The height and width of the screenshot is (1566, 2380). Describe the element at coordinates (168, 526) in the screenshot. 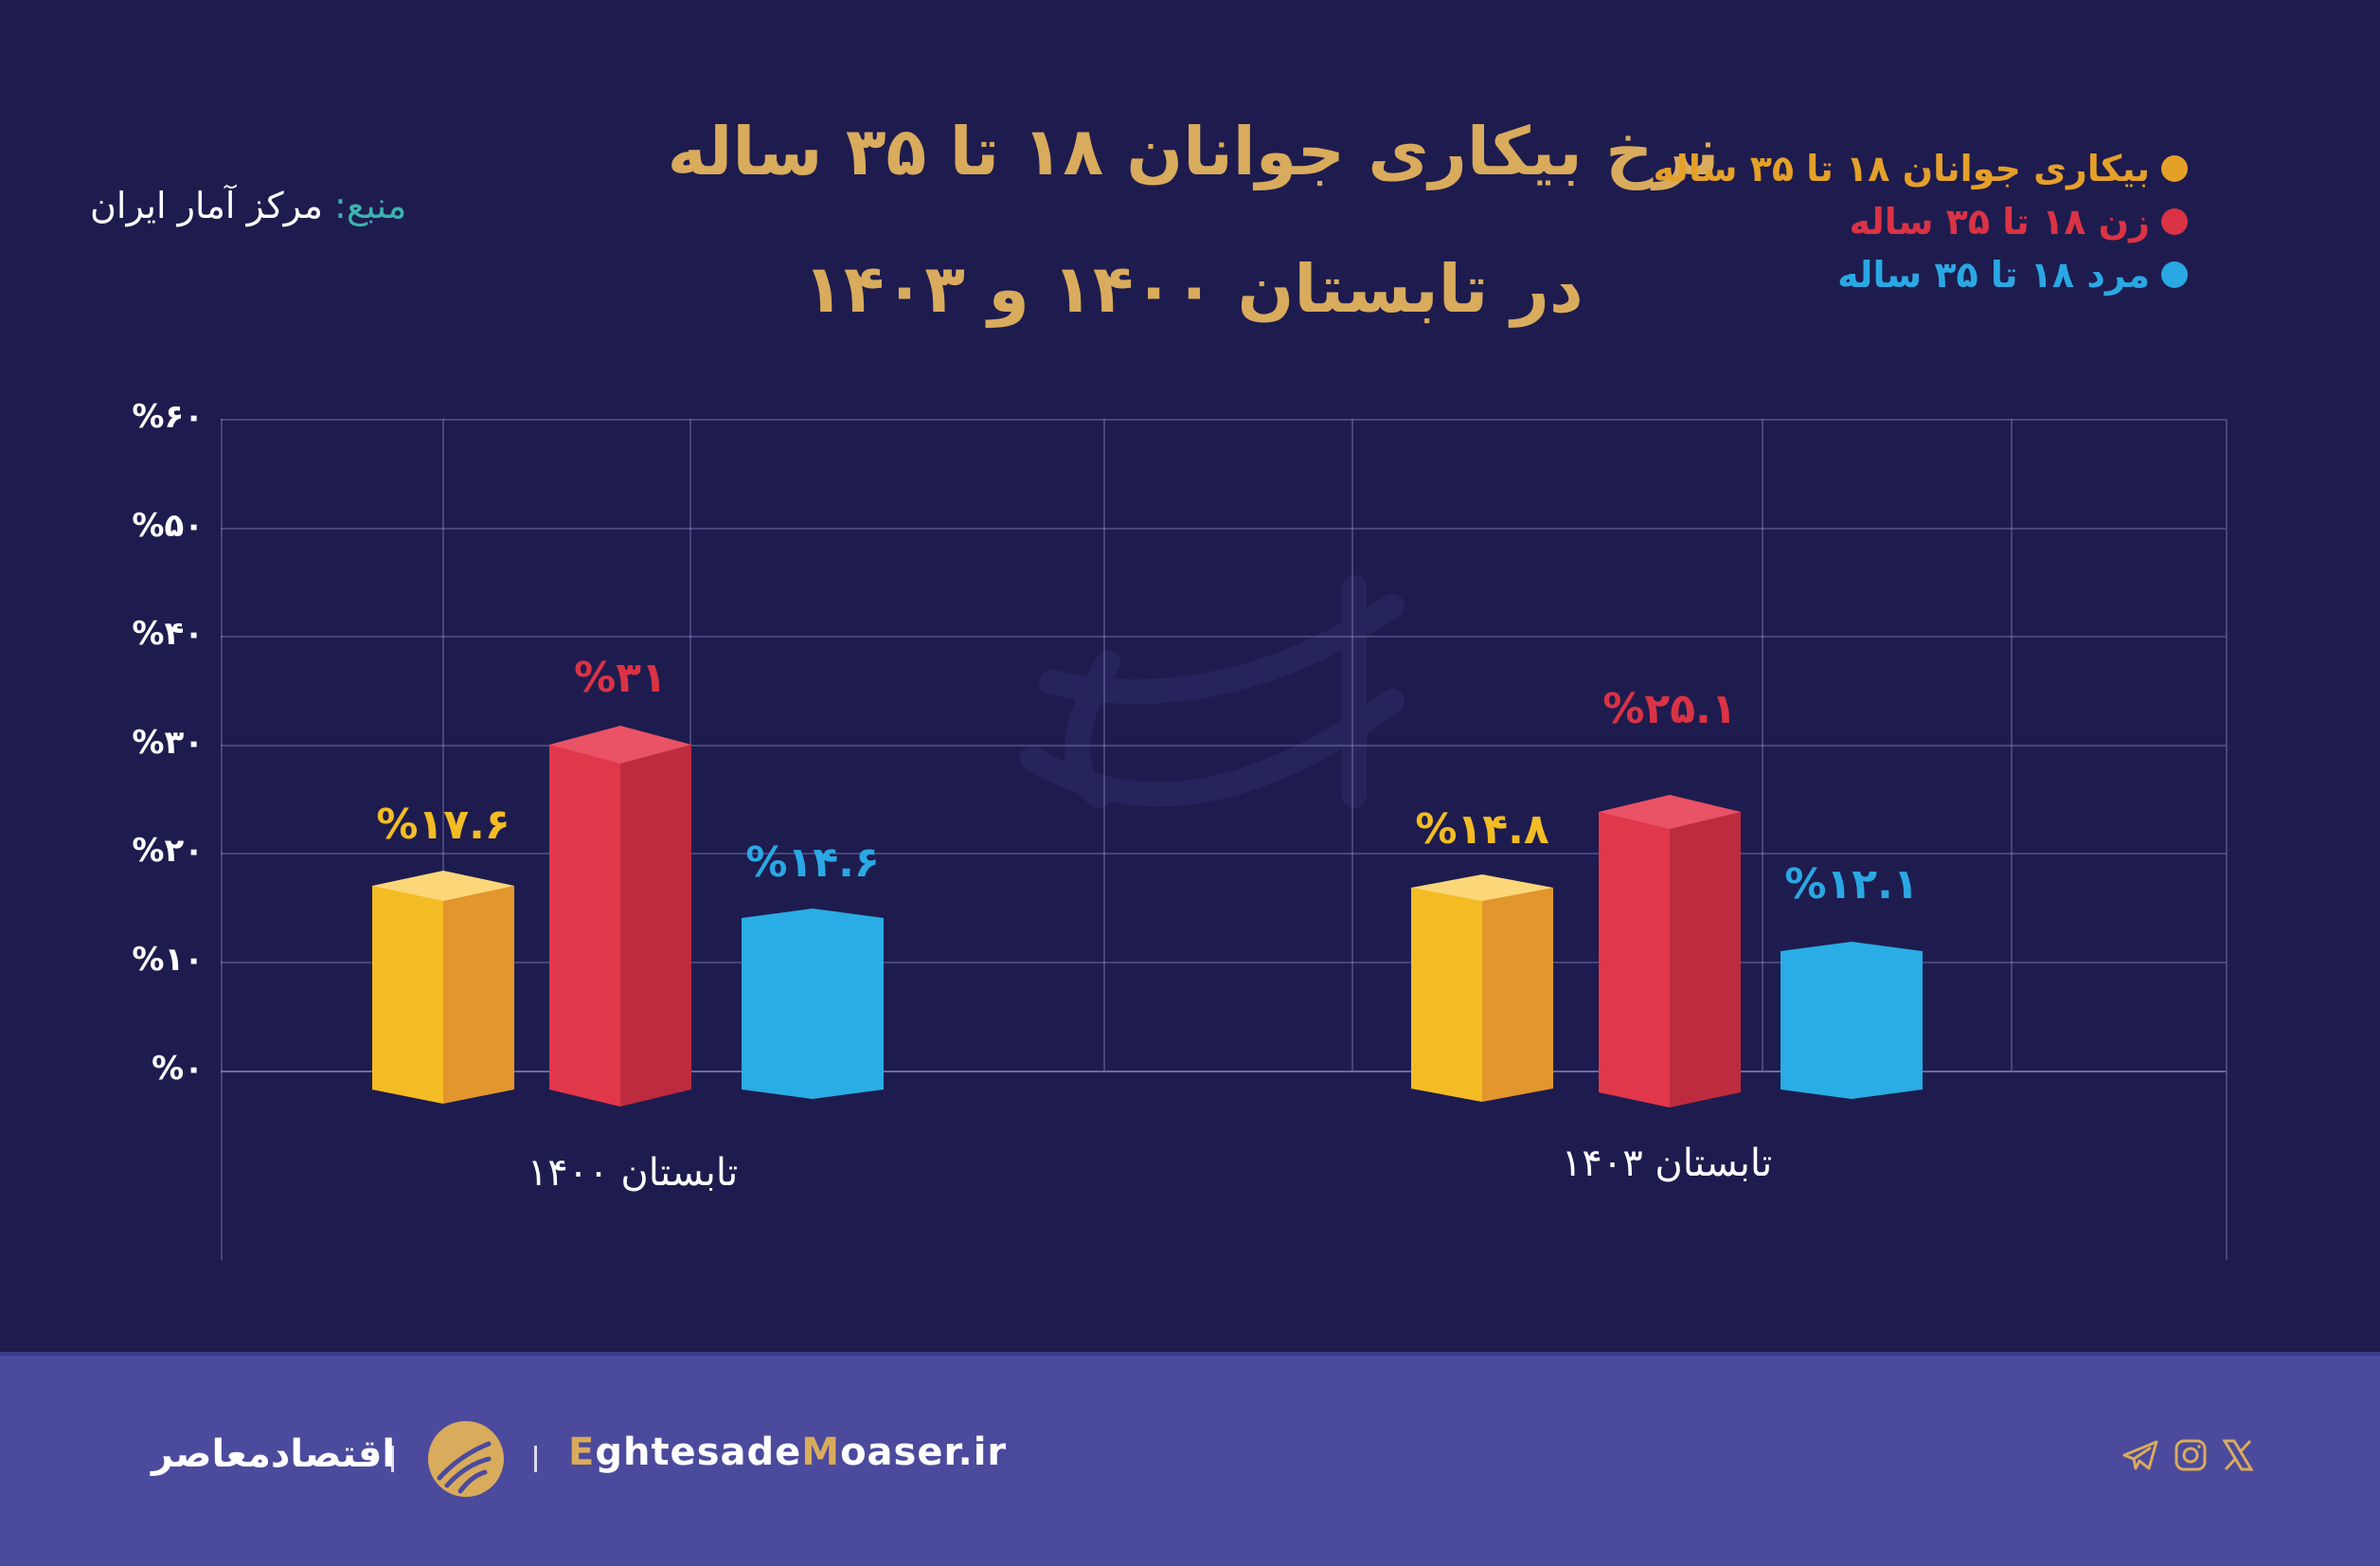

I see `y-tick-50: %۵۰` at that location.